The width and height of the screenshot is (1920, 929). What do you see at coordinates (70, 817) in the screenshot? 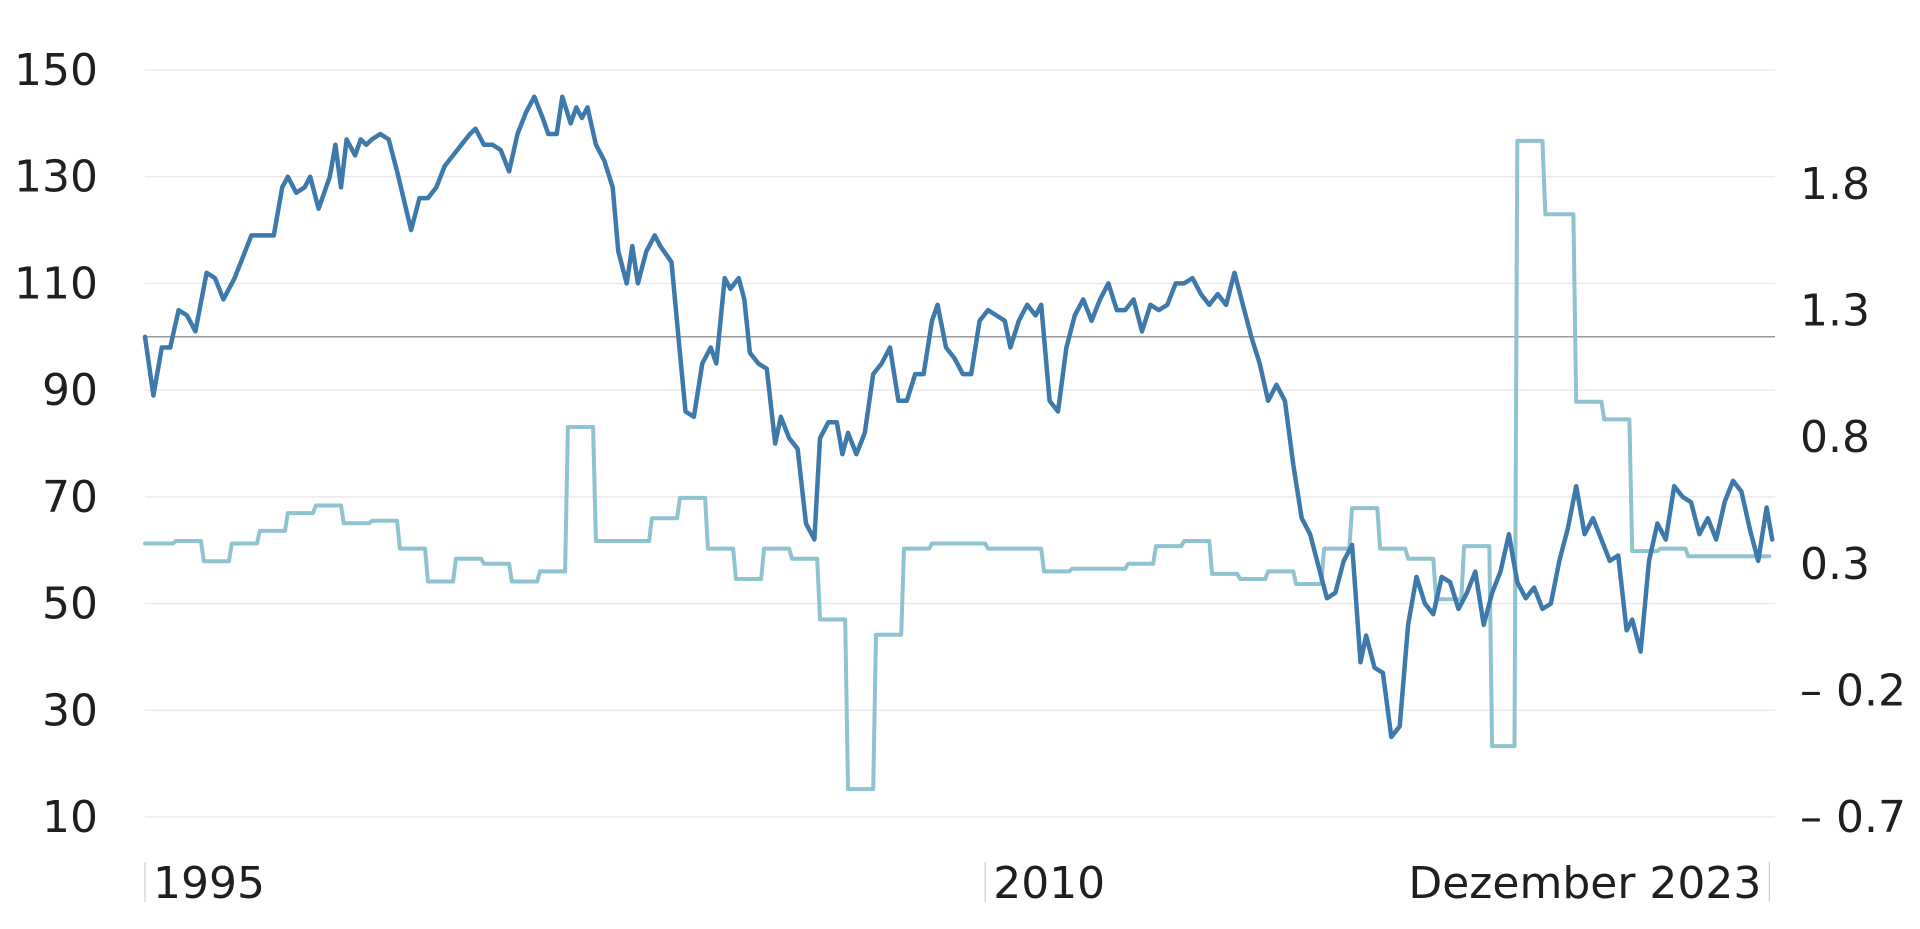
I see `left-tick-label: 10` at bounding box center [70, 817].